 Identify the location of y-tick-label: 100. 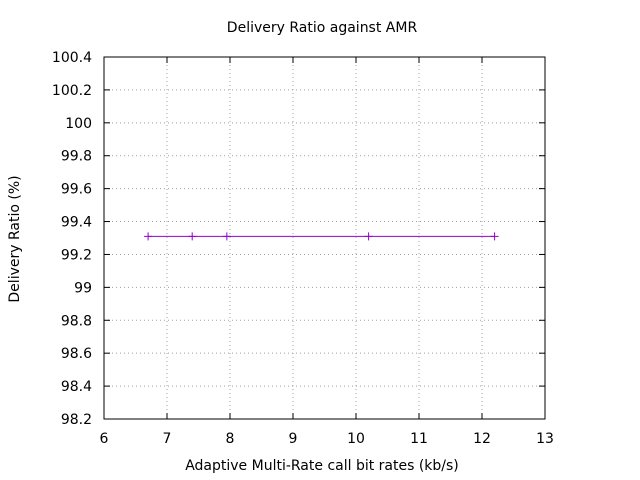
(78, 124).